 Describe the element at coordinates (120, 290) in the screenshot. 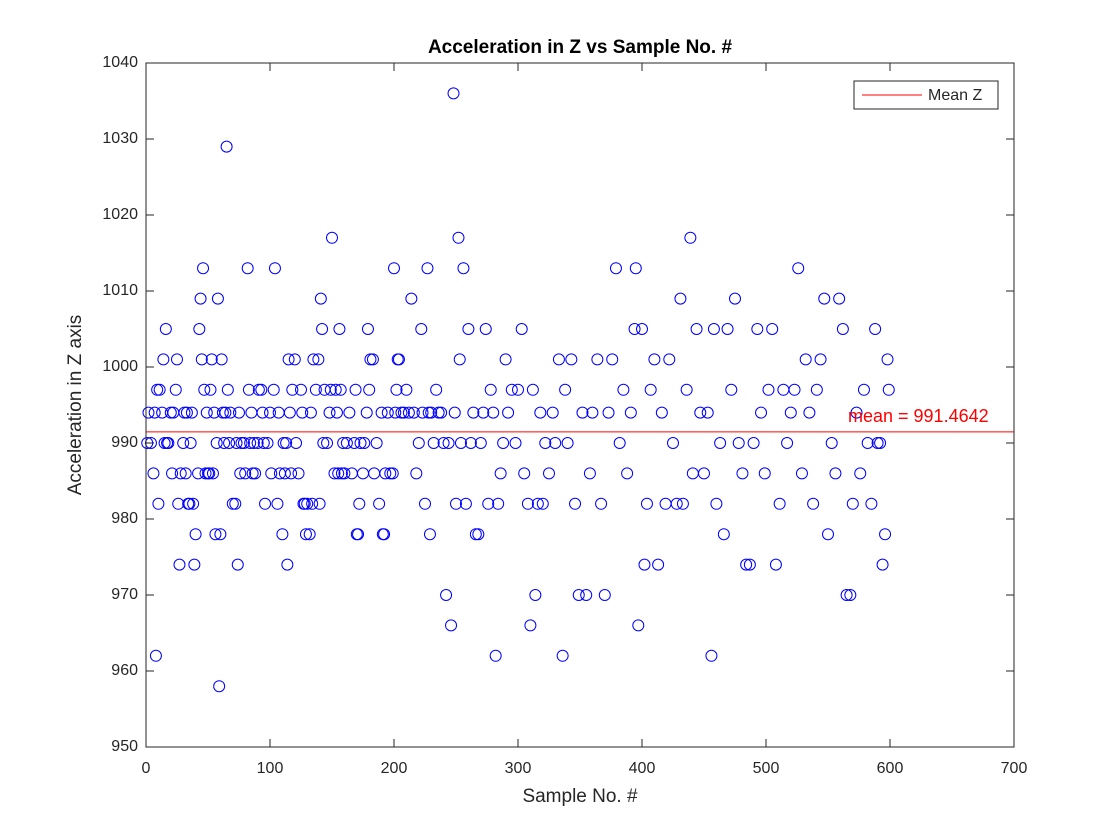

I see `y-tick-label: 1010` at that location.